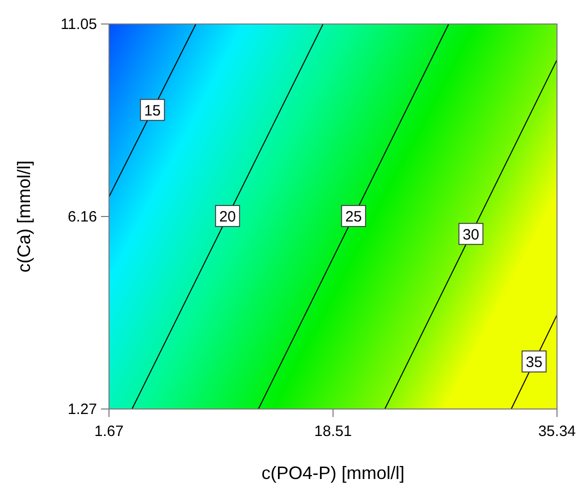 The image size is (586, 502). Describe the element at coordinates (82, 217) in the screenshot. I see `y-tick-label: 6.16` at that location.